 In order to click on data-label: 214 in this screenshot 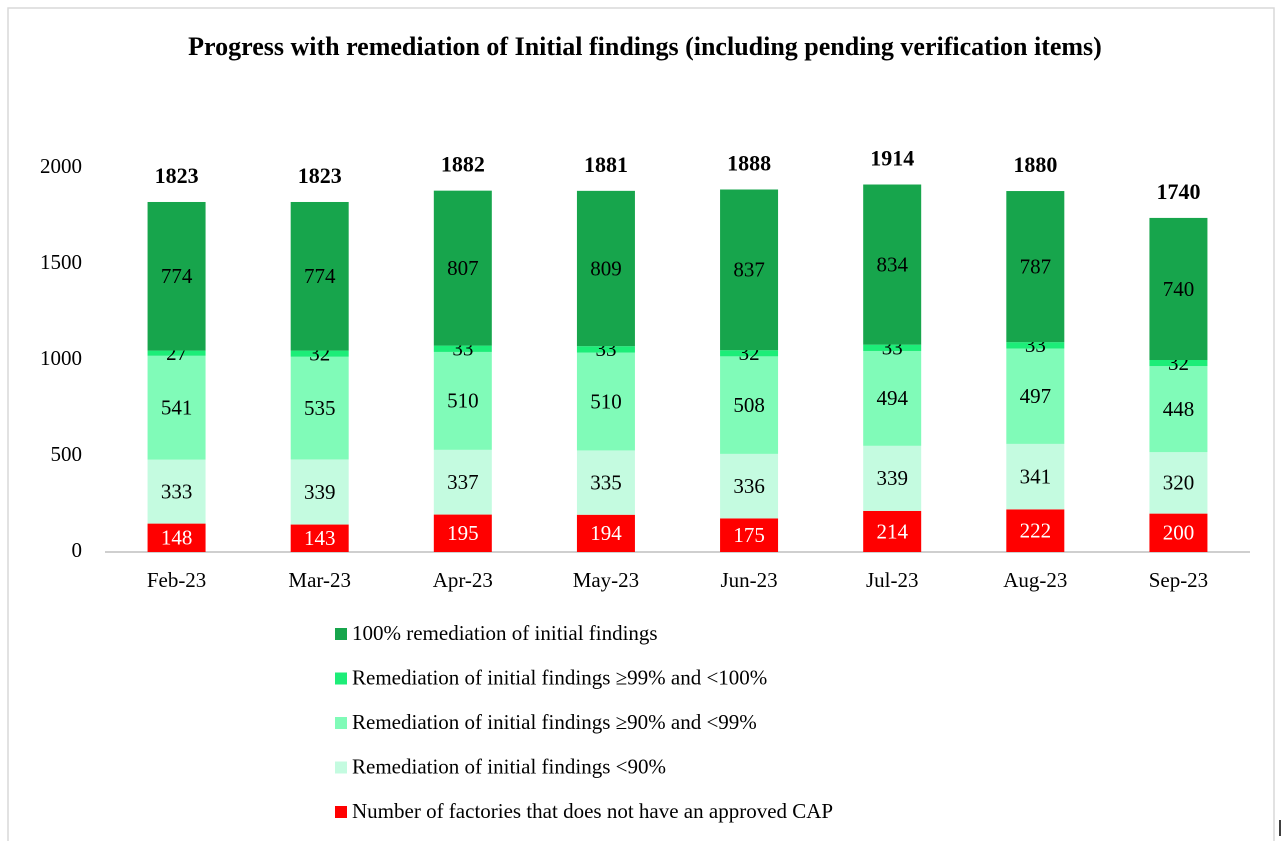, I will do `click(892, 531)`.